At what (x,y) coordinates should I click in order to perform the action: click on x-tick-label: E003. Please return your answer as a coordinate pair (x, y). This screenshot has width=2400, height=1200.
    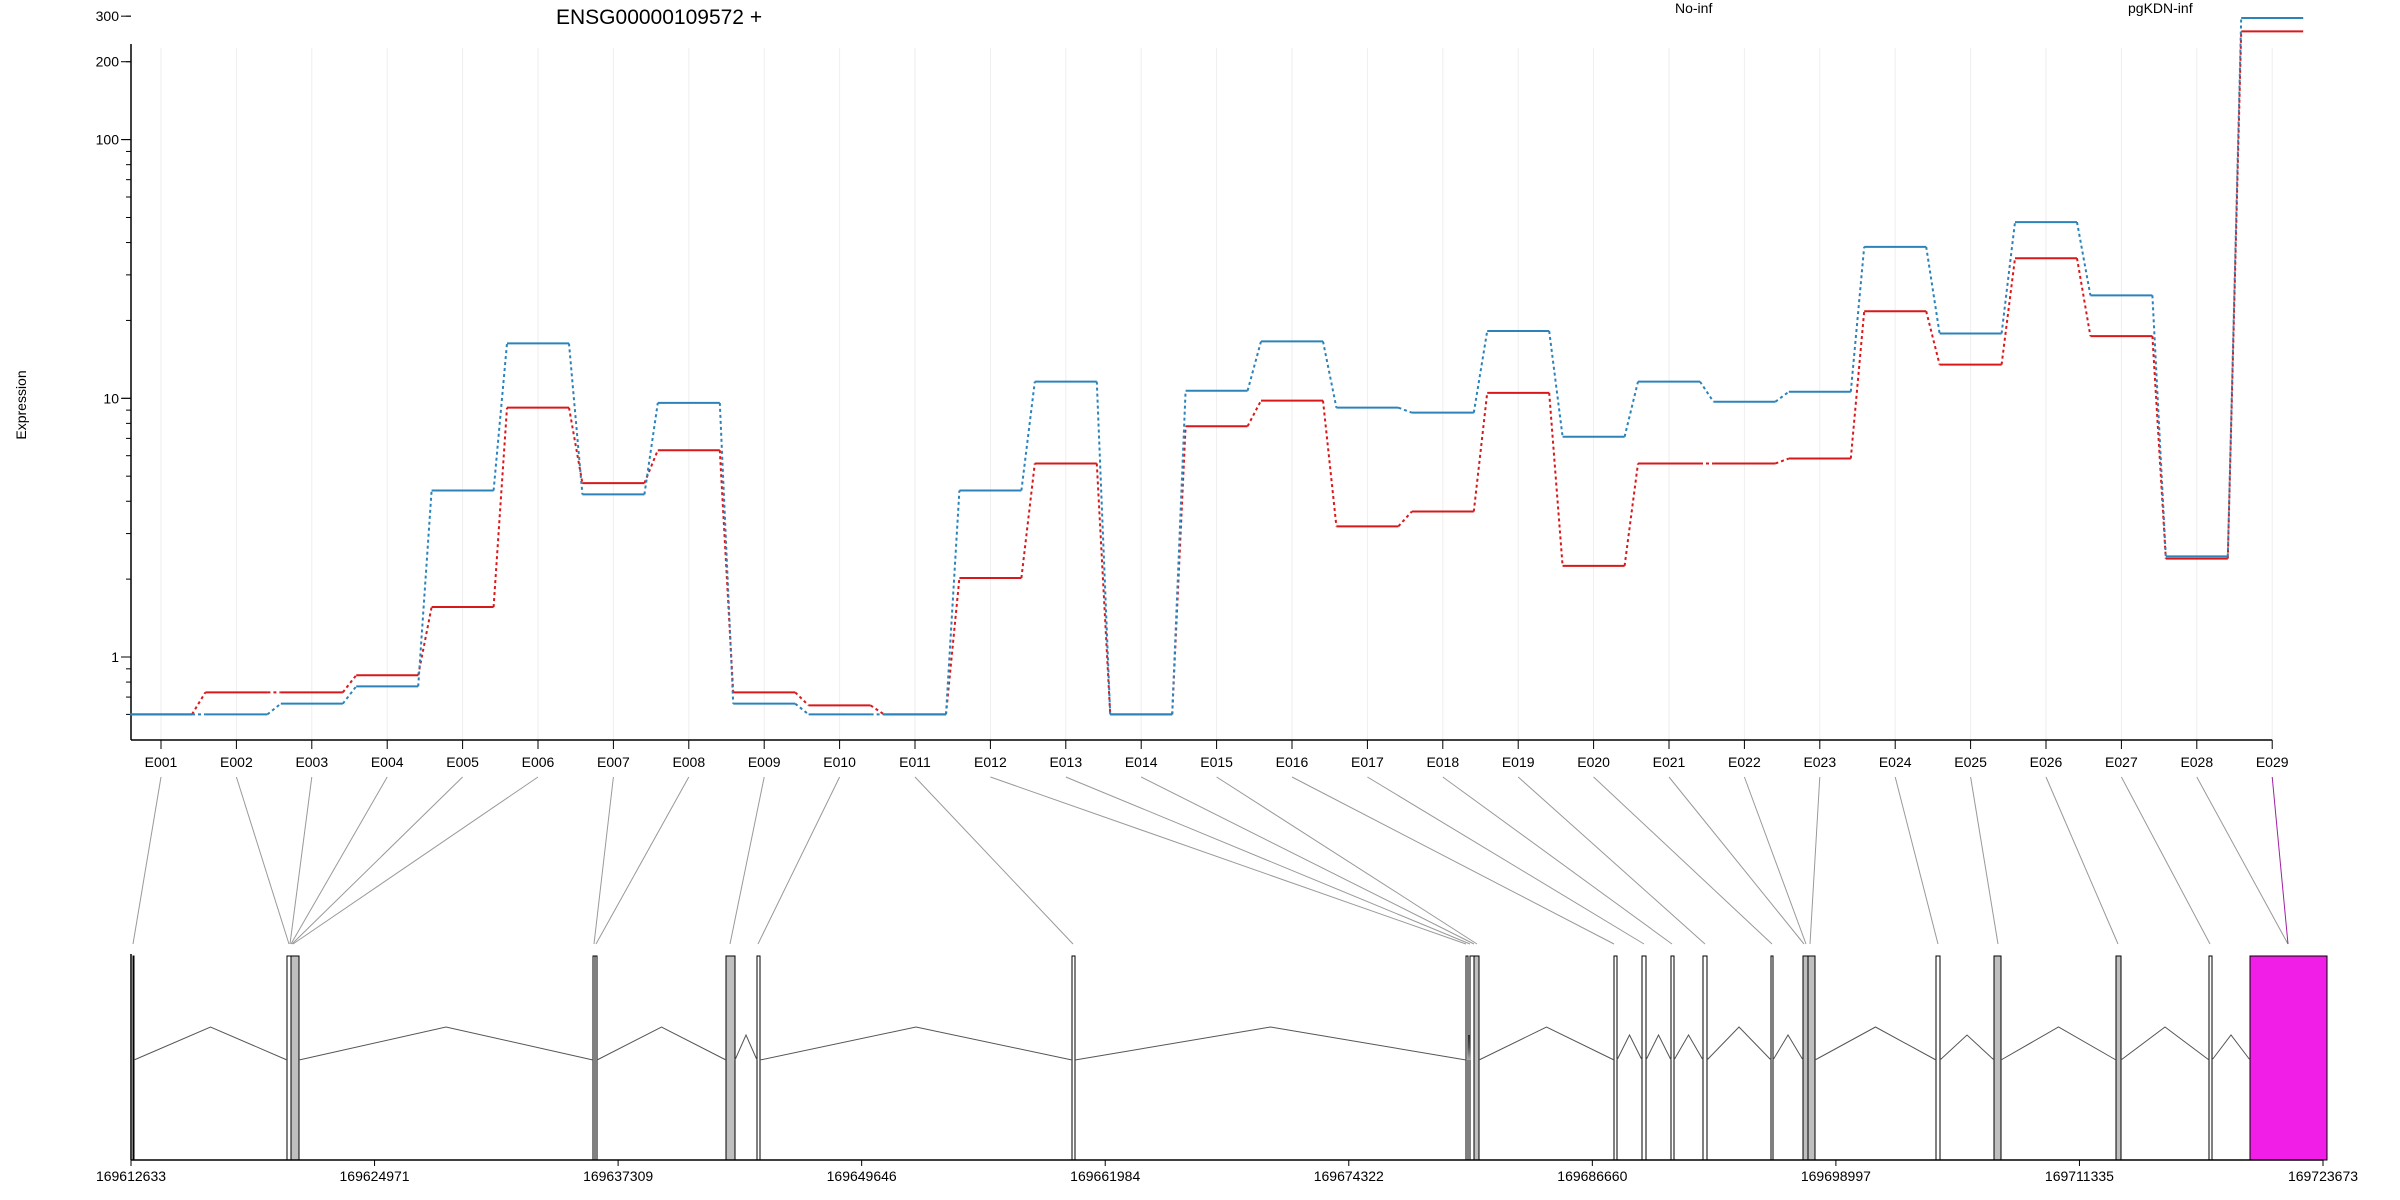
    Looking at the image, I should click on (311, 762).